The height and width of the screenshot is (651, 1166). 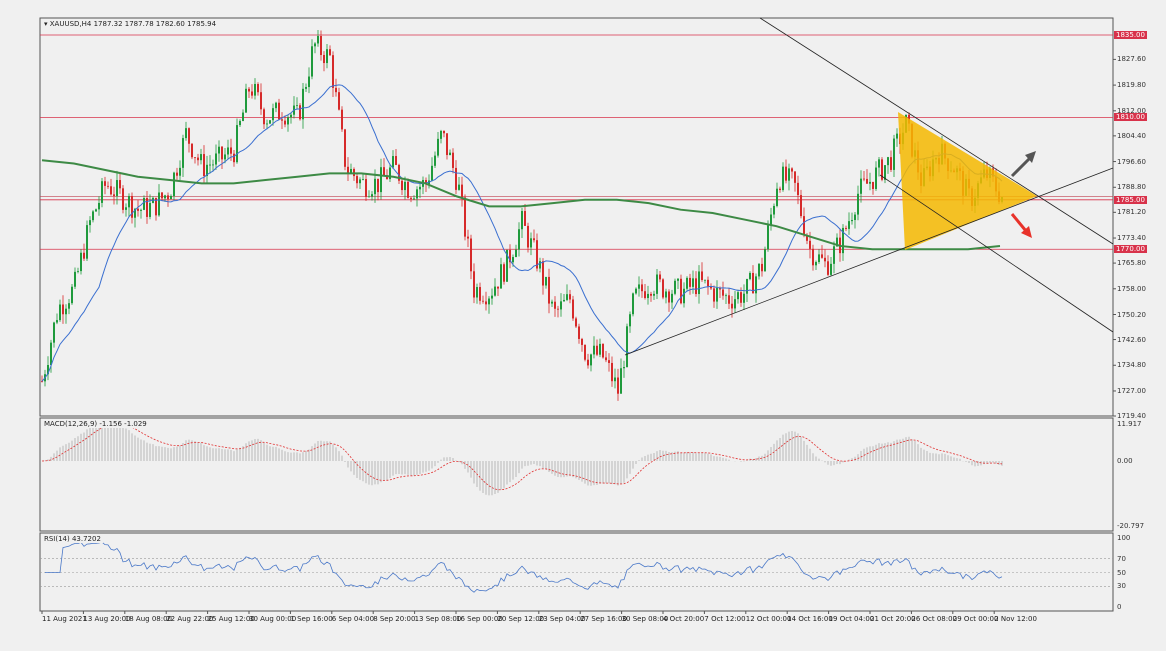 What do you see at coordinates (975, 619) in the screenshot?
I see `time-tick-label: 29 Oct 00:00` at bounding box center [975, 619].